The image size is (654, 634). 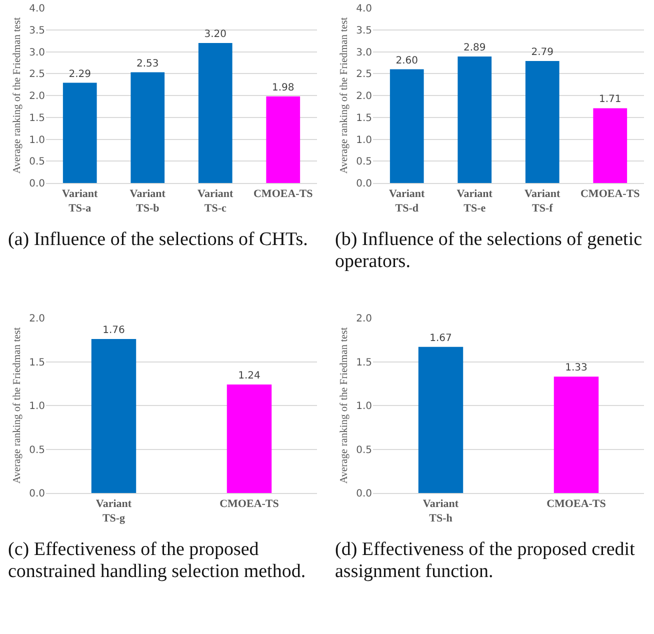 I want to click on x-tick-label: Variant TS-f, so click(x=542, y=201).